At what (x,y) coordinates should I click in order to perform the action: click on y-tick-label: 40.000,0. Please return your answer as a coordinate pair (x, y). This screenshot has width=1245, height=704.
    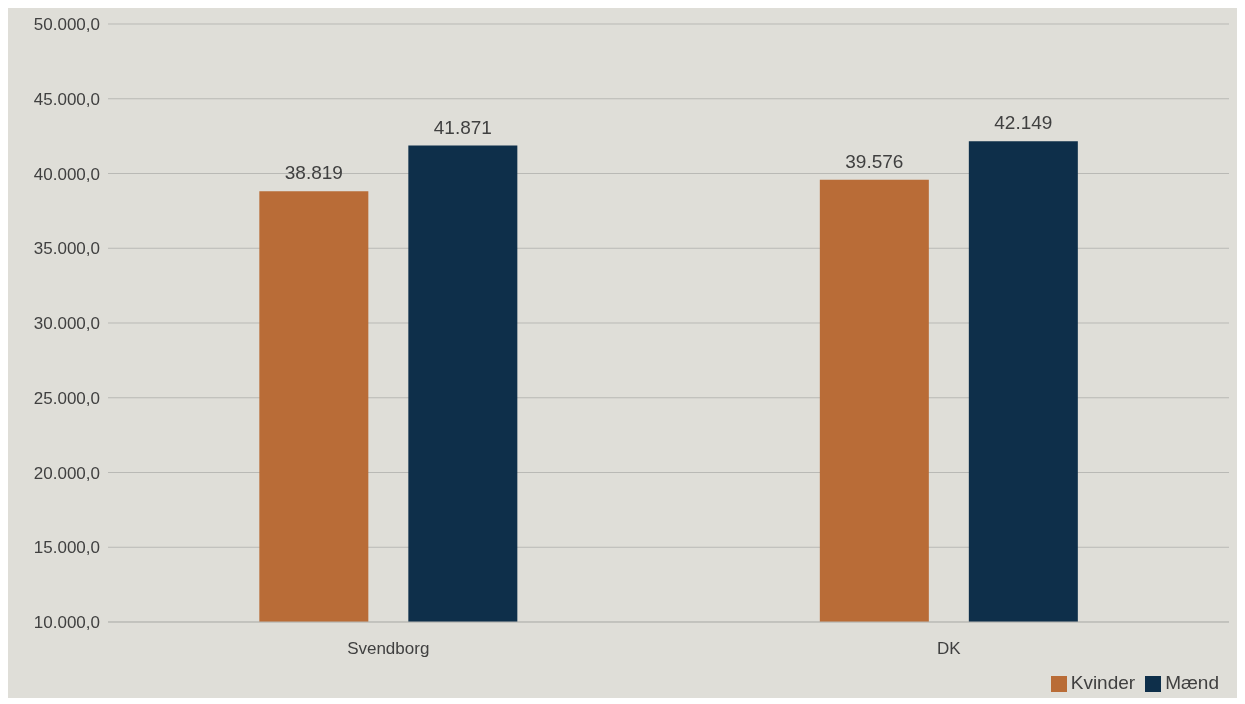
    Looking at the image, I should click on (66, 174).